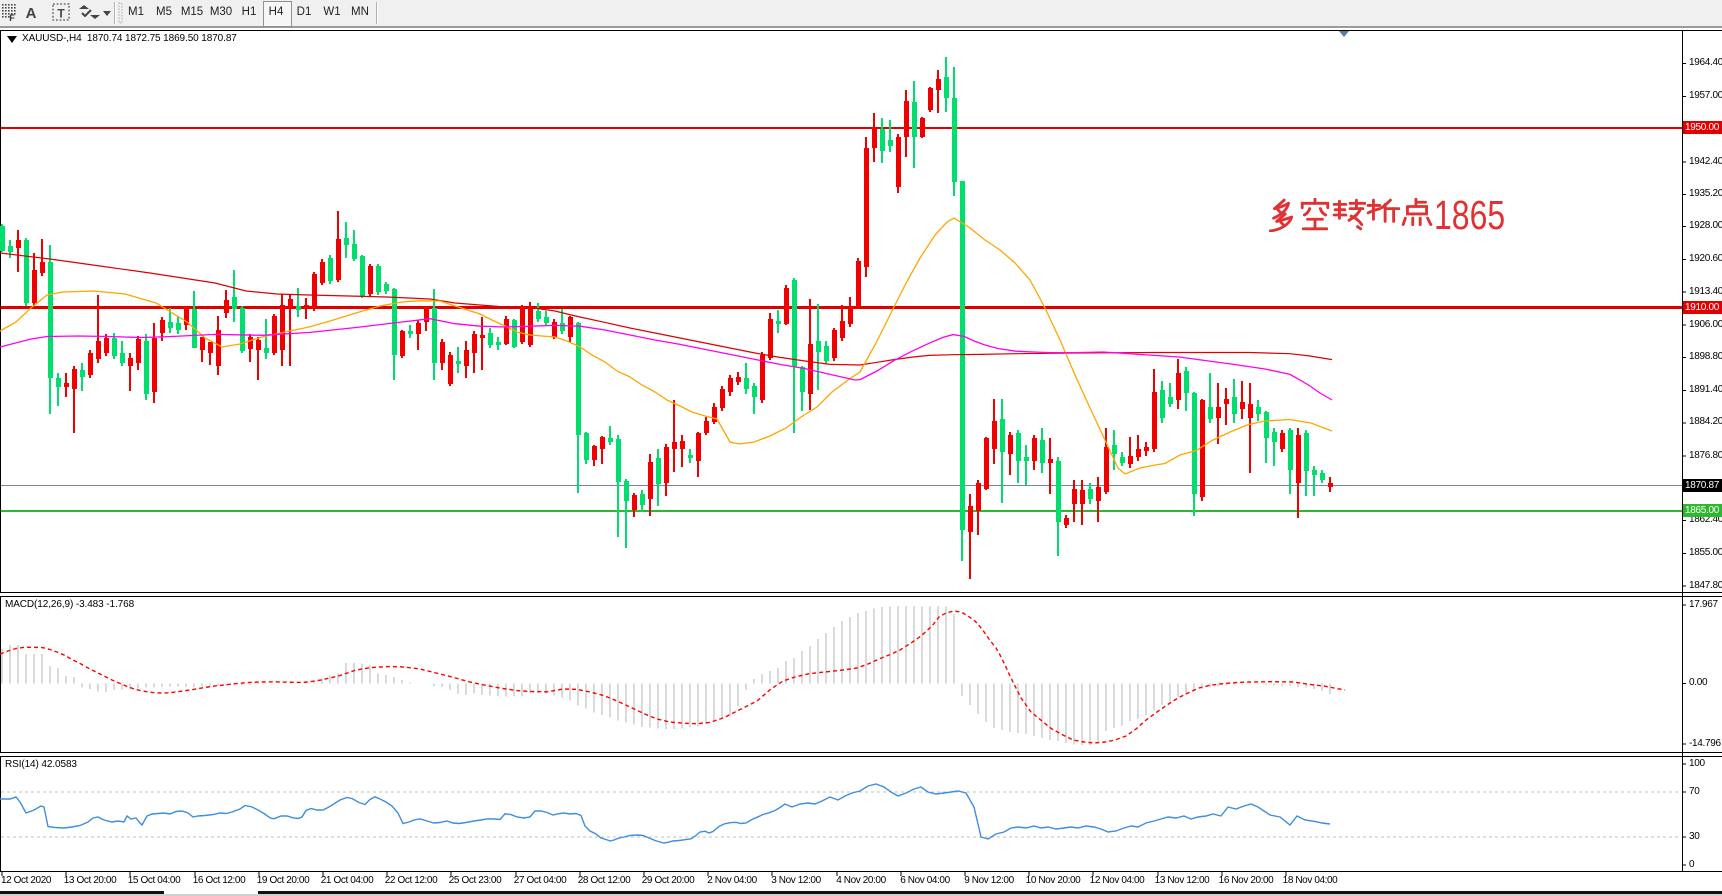 Image resolution: width=1722 pixels, height=896 pixels. I want to click on svg-text: T, so click(61, 14).